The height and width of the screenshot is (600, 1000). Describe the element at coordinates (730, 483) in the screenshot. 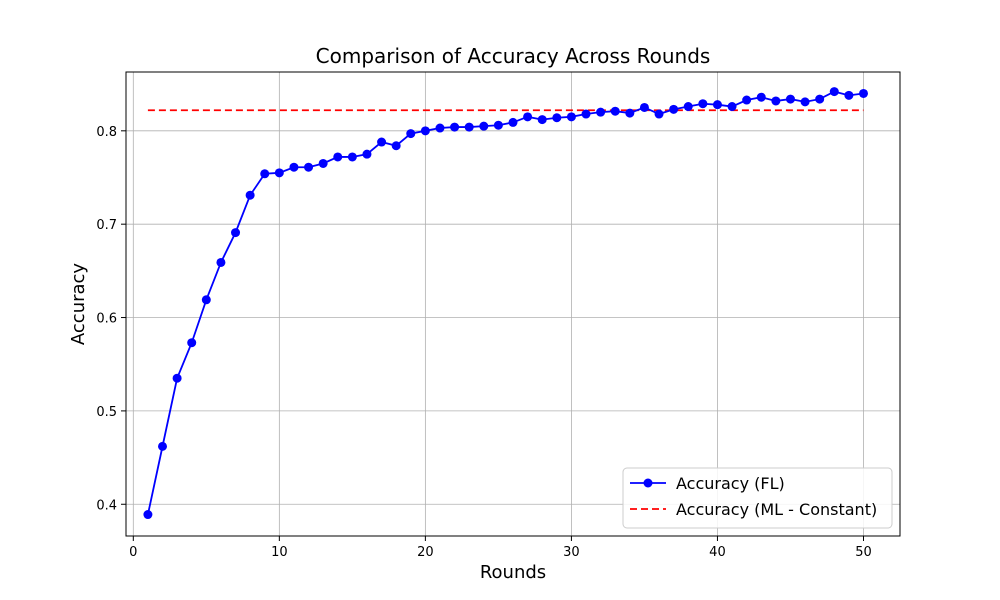

I see `legend-fl-label: Accuracy (FL)` at that location.